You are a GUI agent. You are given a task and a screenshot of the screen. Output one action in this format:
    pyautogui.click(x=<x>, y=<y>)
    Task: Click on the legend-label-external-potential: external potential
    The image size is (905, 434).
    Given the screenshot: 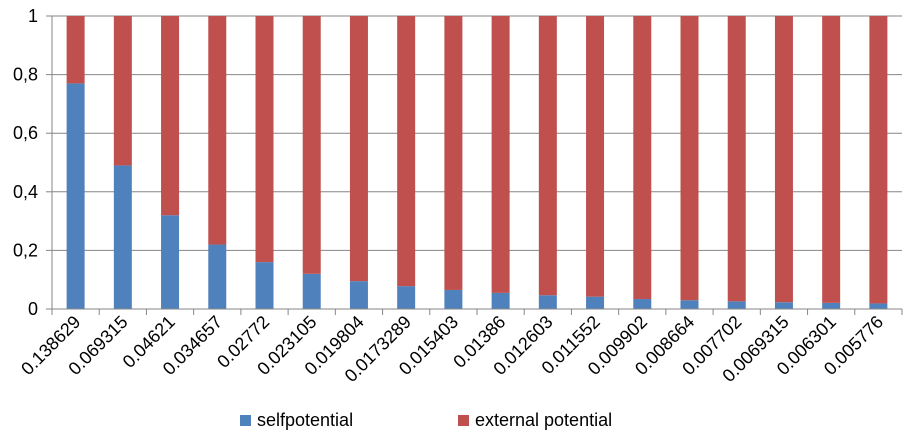 What is the action you would take?
    pyautogui.click(x=544, y=420)
    